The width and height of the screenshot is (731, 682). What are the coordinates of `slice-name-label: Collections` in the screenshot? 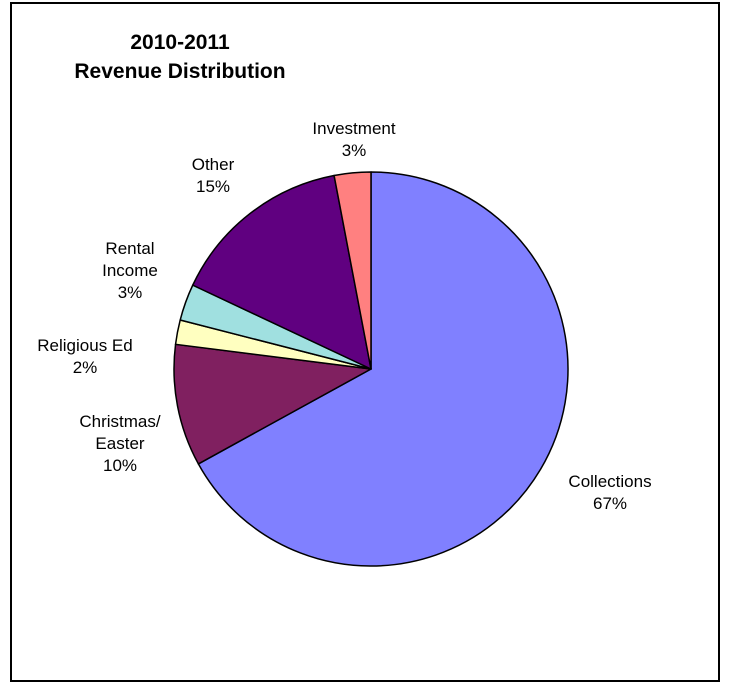 It's located at (609, 481).